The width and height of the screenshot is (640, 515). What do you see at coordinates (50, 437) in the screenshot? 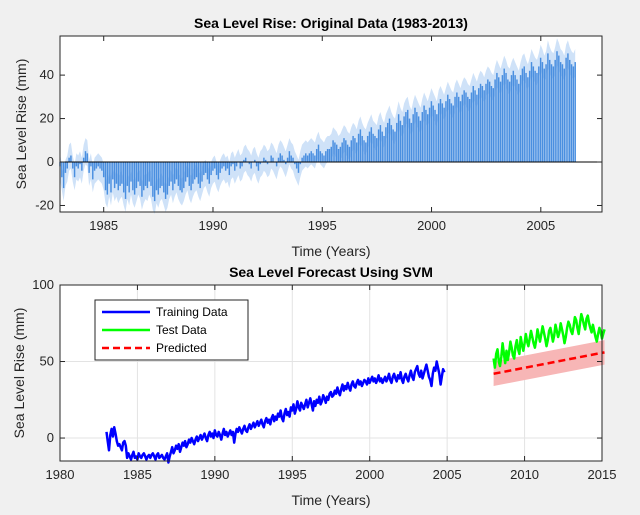
I see `y-tick-label: 0` at bounding box center [50, 437].